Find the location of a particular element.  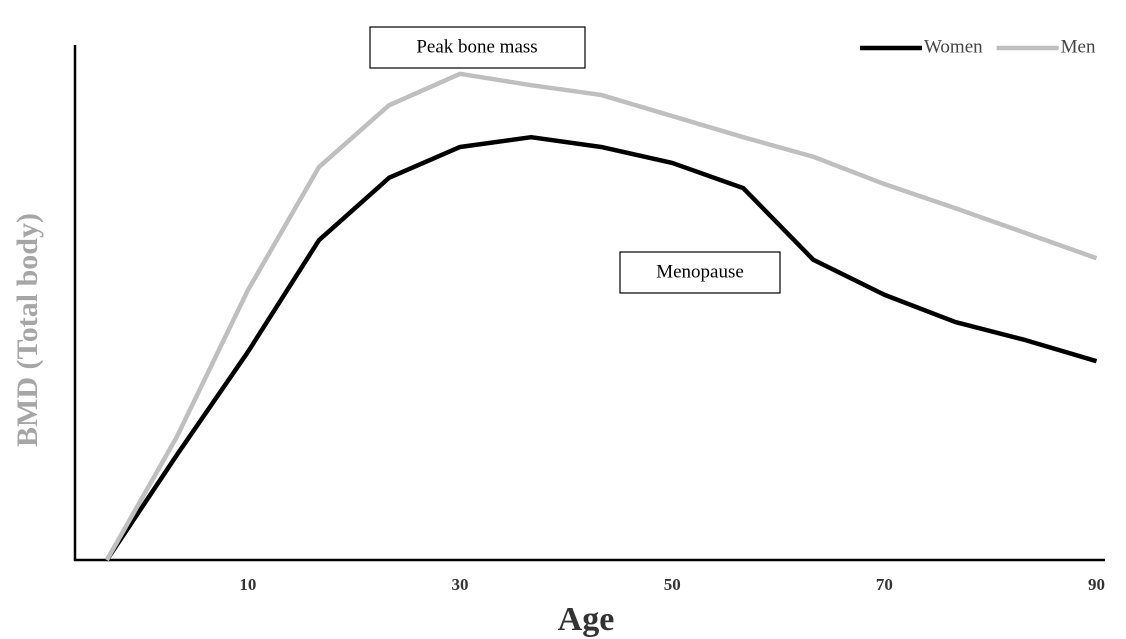

x-tick-label: 50 is located at coordinates (672, 584).